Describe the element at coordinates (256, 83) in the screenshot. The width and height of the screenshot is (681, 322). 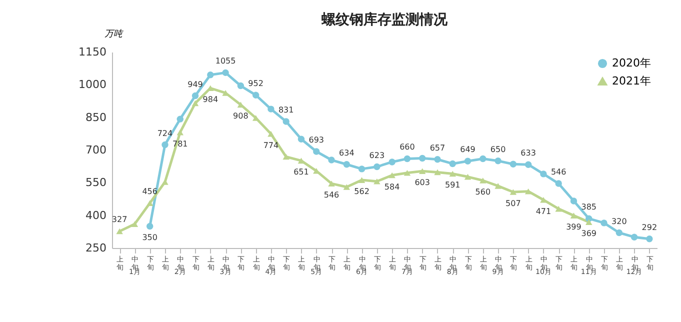
I see `data-label: 952` at that location.